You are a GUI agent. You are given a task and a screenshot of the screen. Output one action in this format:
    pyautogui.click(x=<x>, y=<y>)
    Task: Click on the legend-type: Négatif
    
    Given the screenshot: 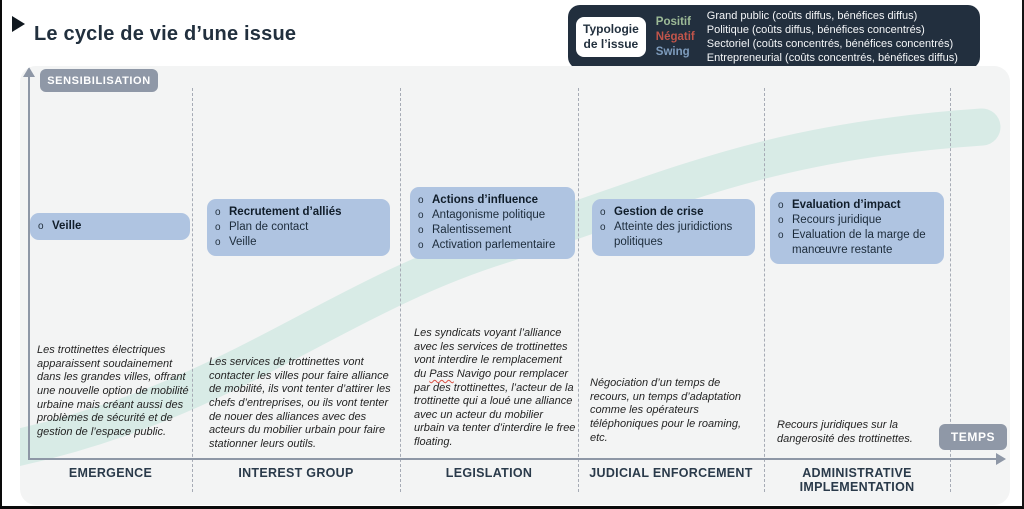 What is the action you would take?
    pyautogui.click(x=675, y=36)
    